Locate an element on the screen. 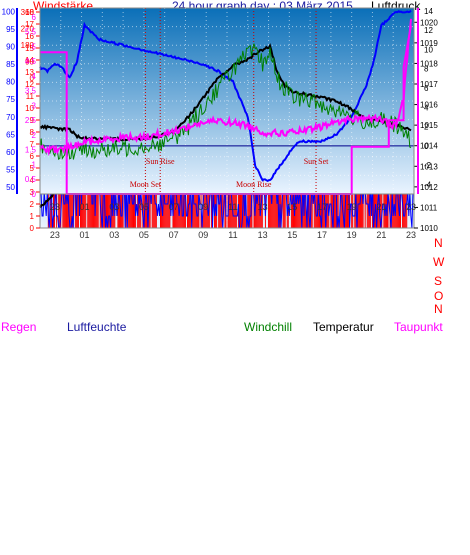 The width and height of the screenshot is (470, 555). wind-axis-tick: 14 is located at coordinates (29, 60).